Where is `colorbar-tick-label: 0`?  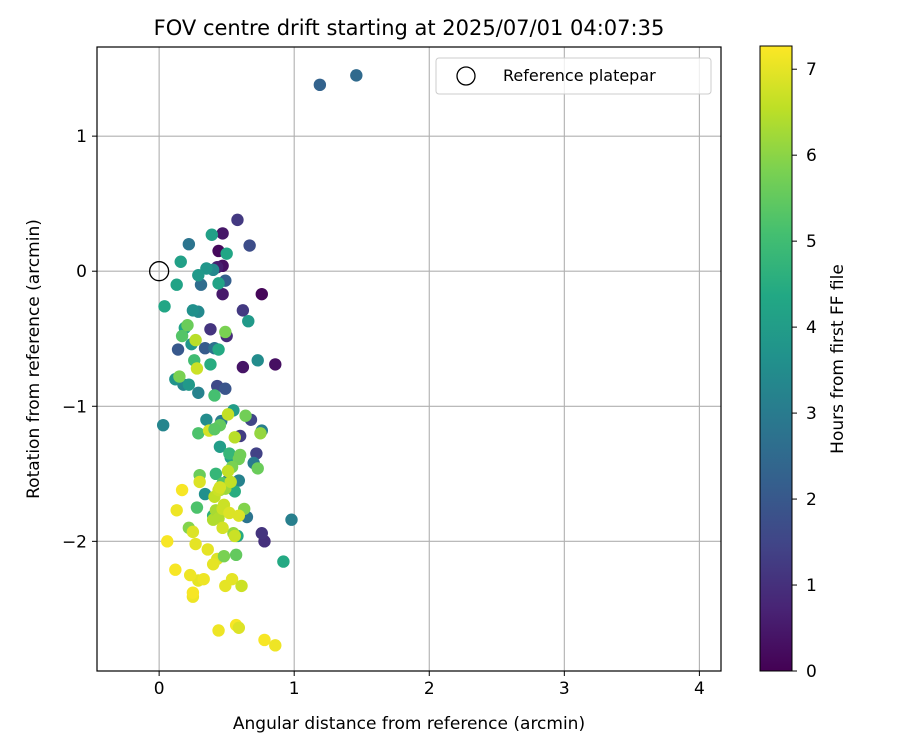 colorbar-tick-label: 0 is located at coordinates (811, 672).